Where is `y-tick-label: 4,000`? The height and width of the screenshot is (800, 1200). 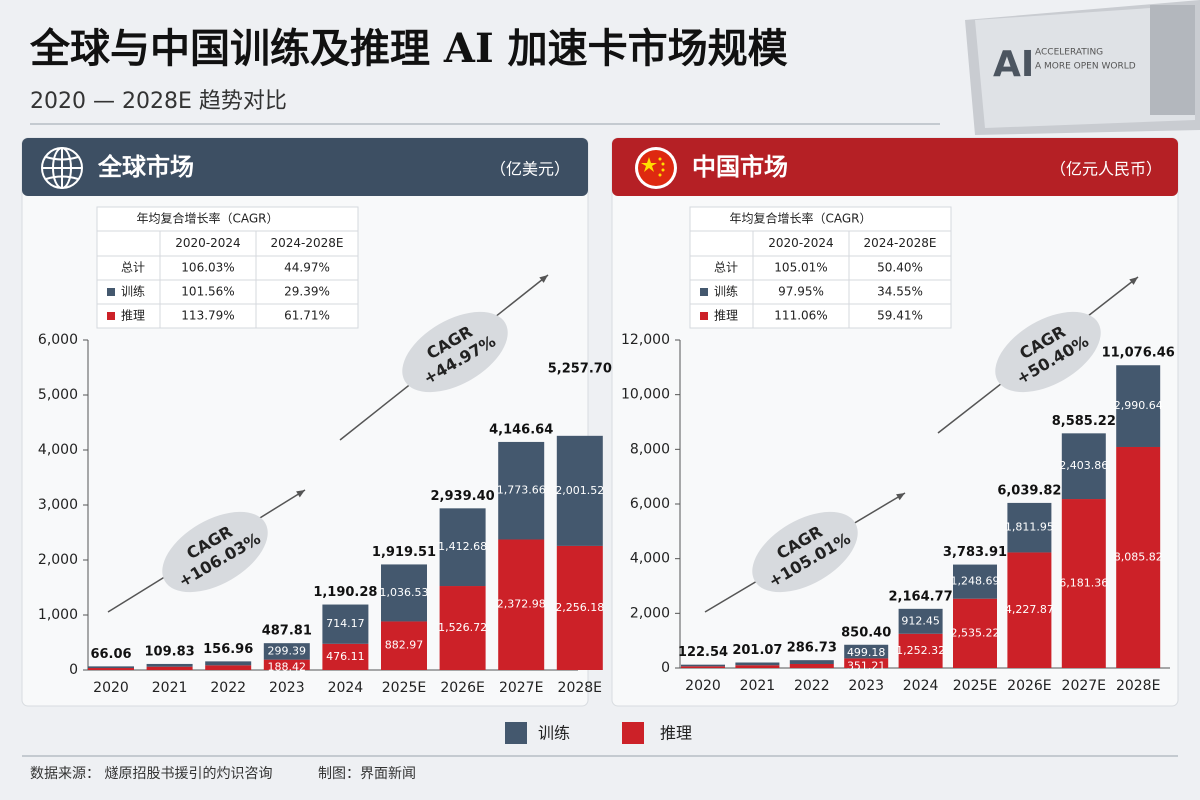 y-tick-label: 4,000 is located at coordinates (650, 559).